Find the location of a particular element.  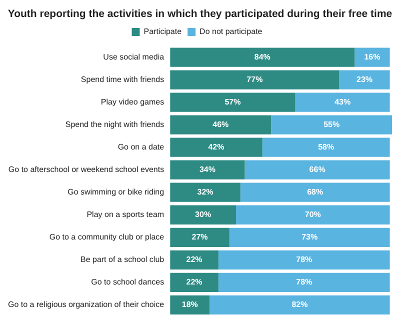

data-label: 55% is located at coordinates (332, 125).